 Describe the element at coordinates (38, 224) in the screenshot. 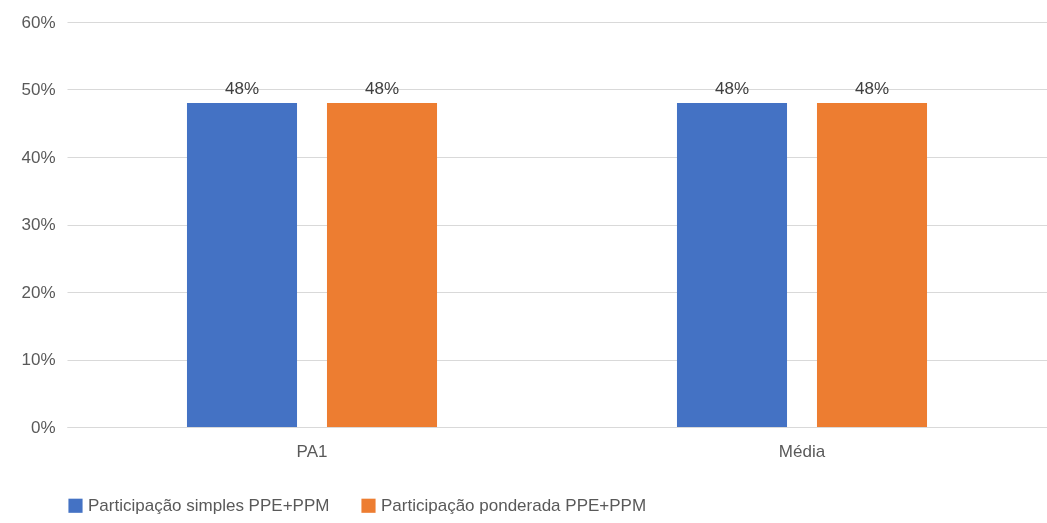

I see `y-tick-label: 30%` at that location.